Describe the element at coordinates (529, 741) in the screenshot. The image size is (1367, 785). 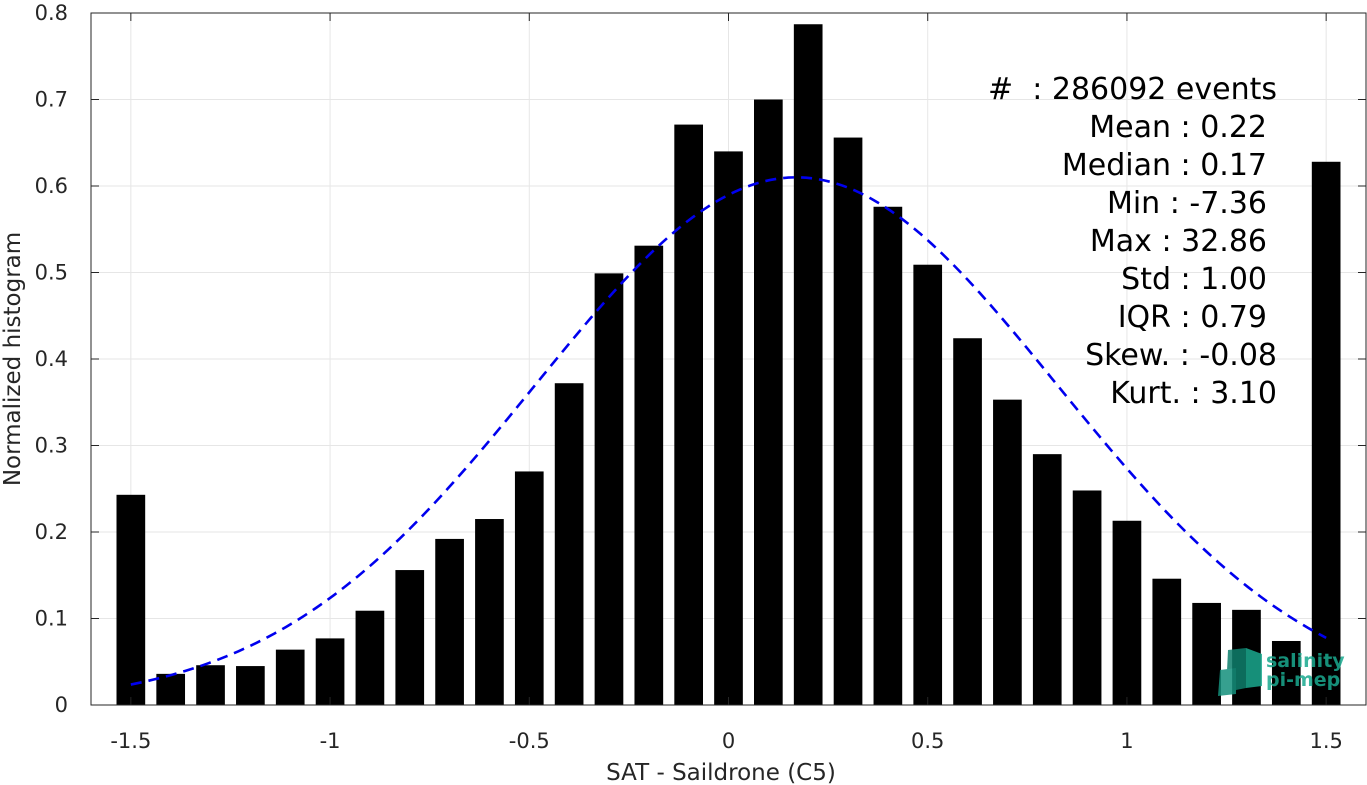
I see `x-tick-label: -0.5` at that location.